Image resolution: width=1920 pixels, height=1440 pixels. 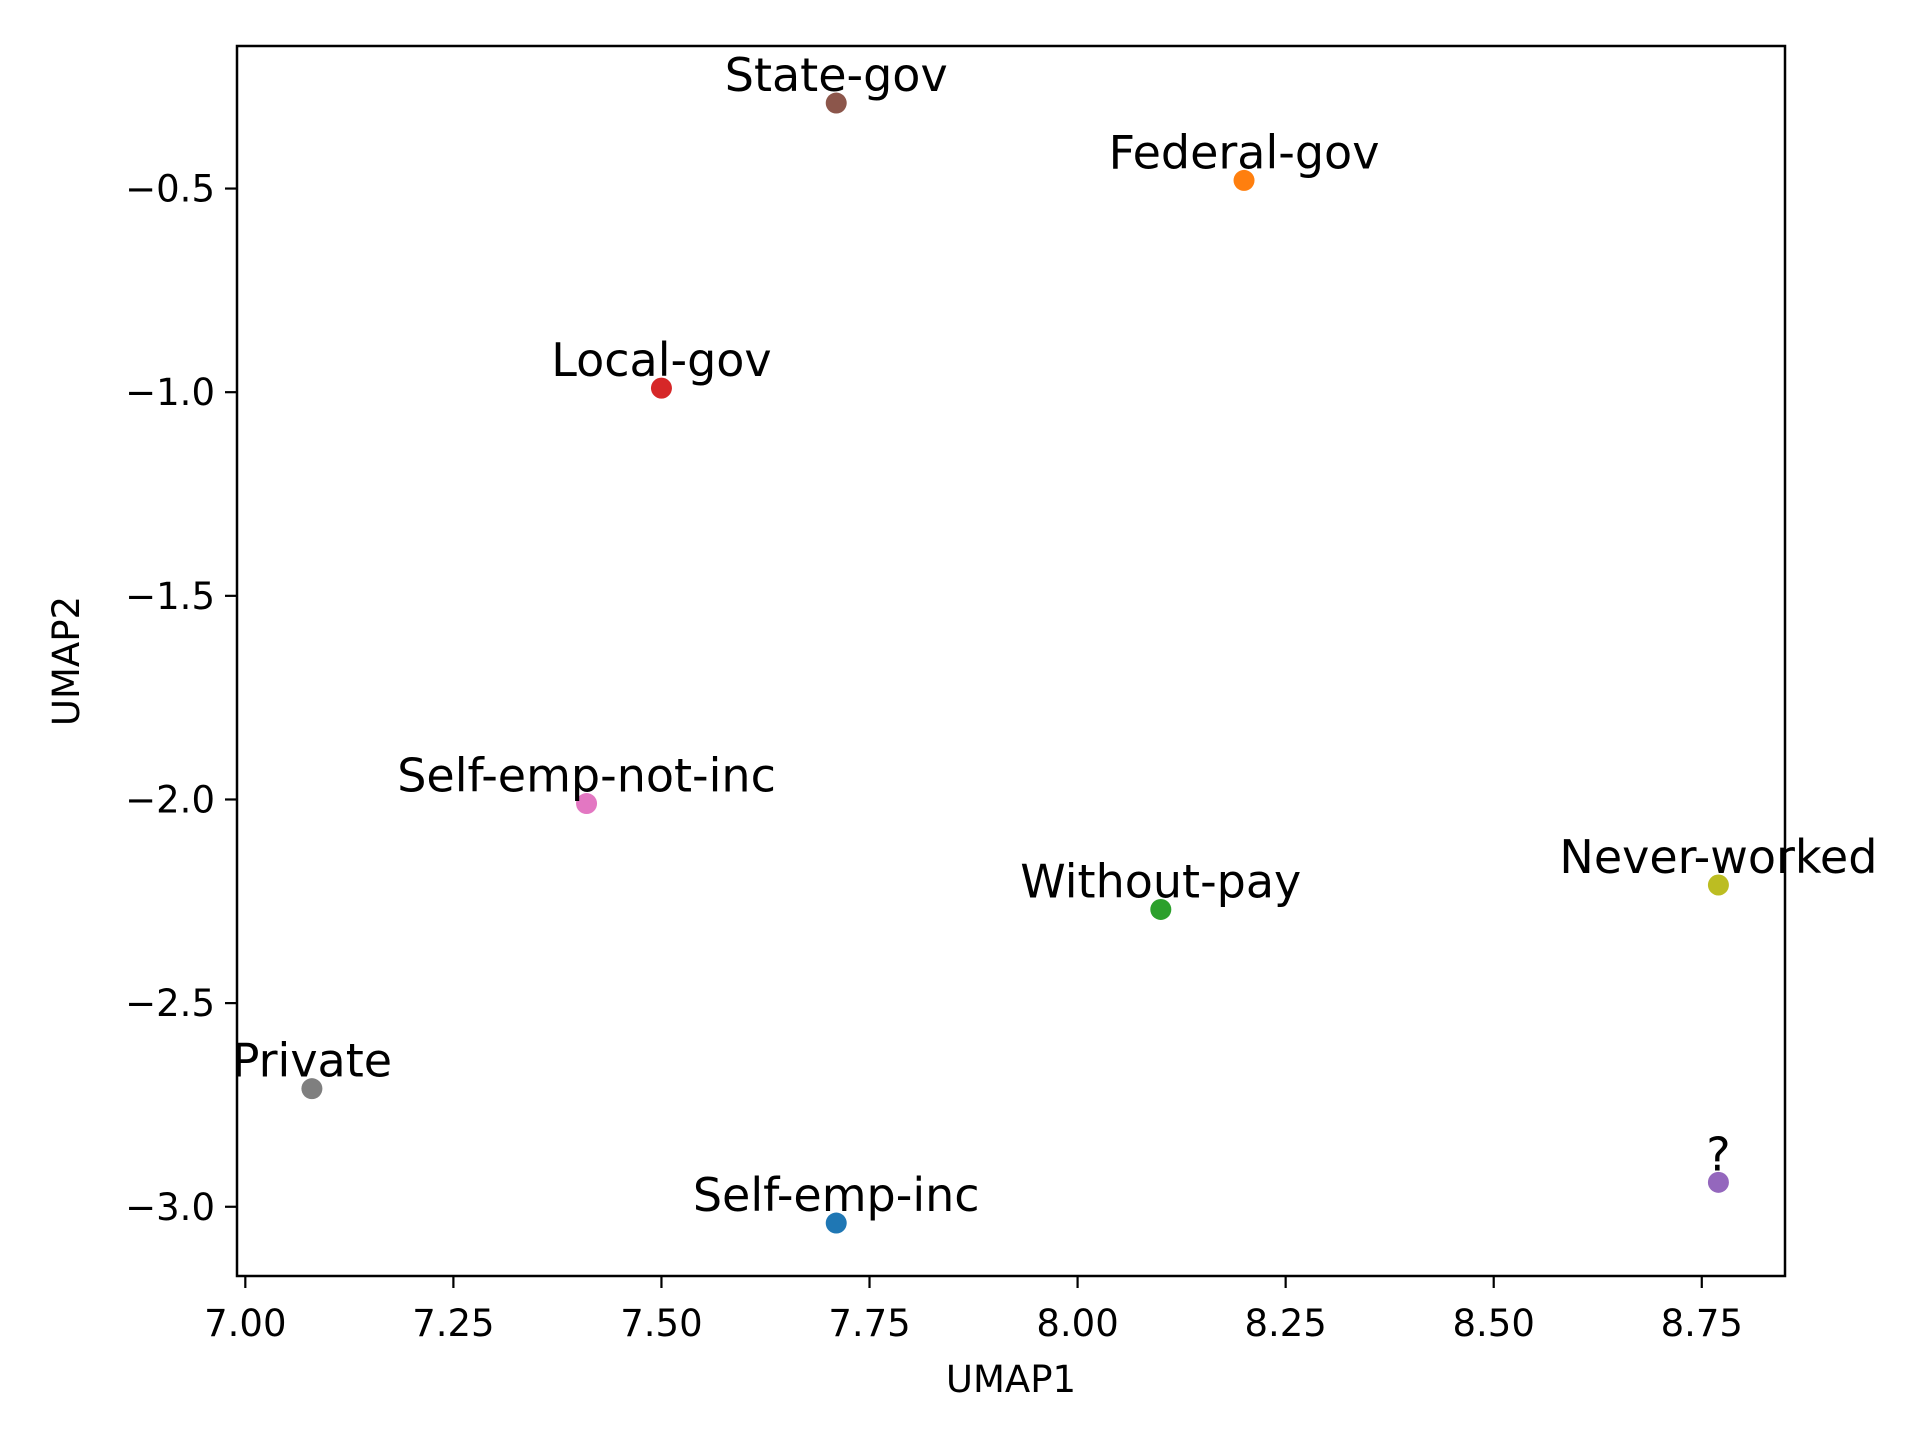 What do you see at coordinates (66, 661) in the screenshot?
I see `y-axis-label: UMAP2` at bounding box center [66, 661].